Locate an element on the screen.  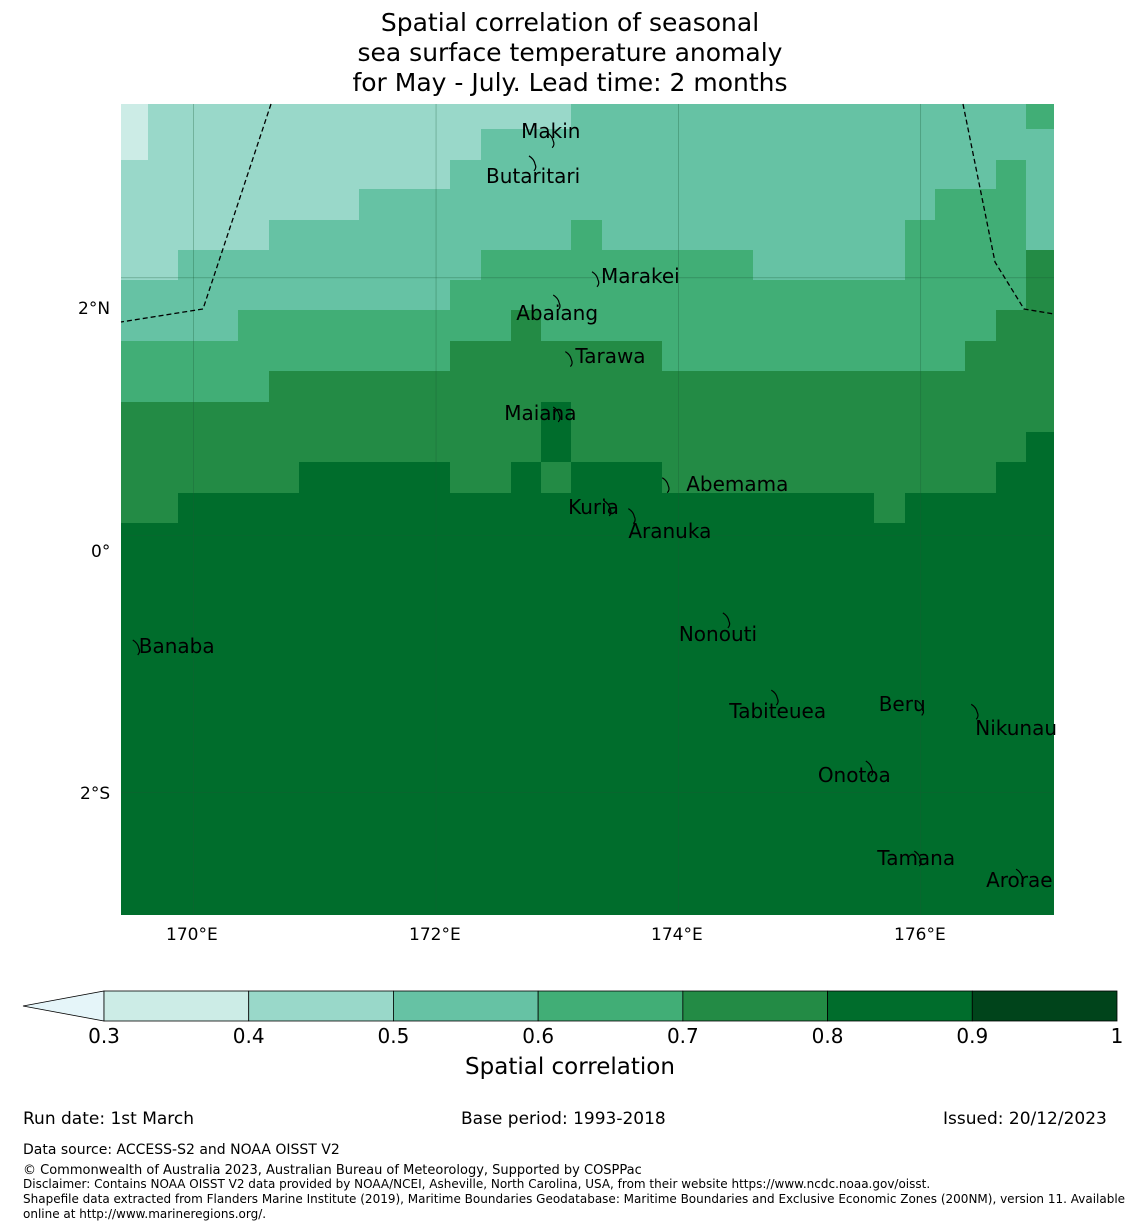
base-period: Base period: 1993-2018 is located at coordinates (563, 1119).